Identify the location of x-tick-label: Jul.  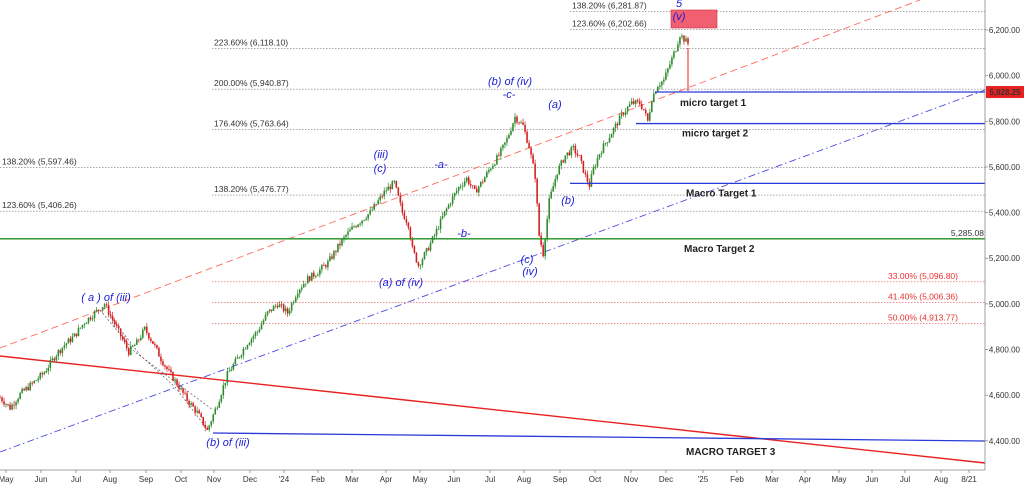
(490, 479).